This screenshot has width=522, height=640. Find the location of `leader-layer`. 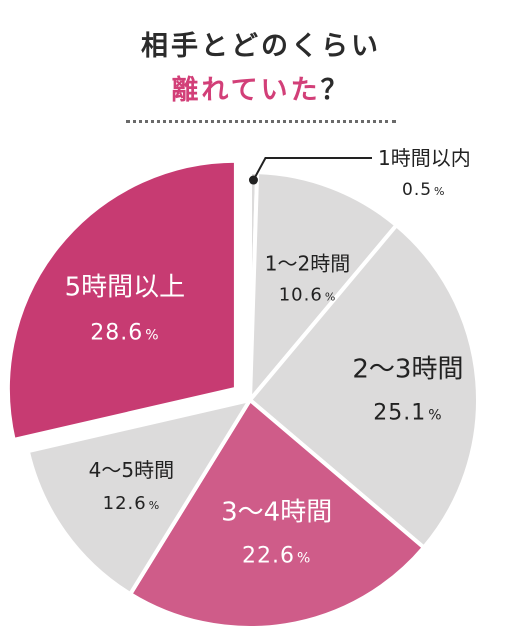

leader-layer is located at coordinates (310, 171).